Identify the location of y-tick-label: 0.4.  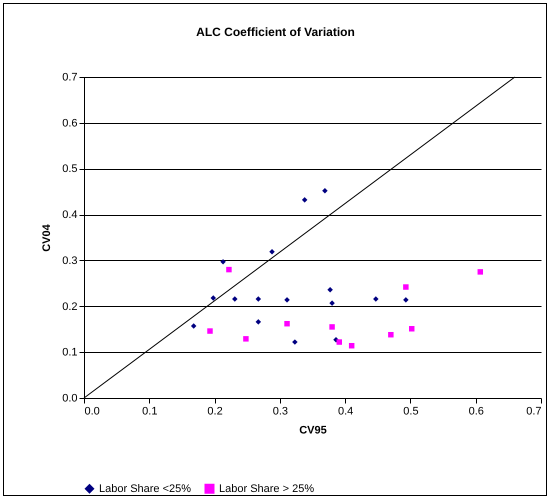
(70, 215).